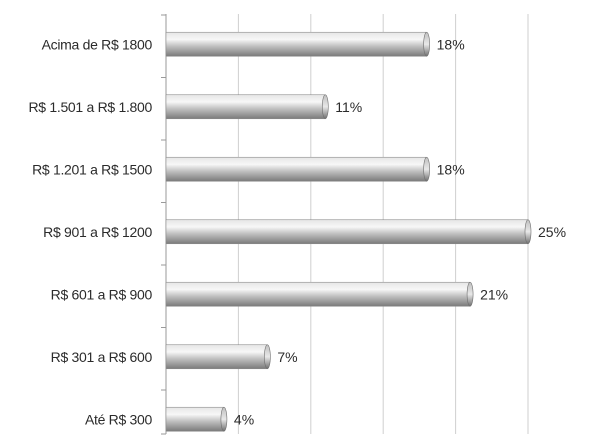  I want to click on axes, so click(164, 224).